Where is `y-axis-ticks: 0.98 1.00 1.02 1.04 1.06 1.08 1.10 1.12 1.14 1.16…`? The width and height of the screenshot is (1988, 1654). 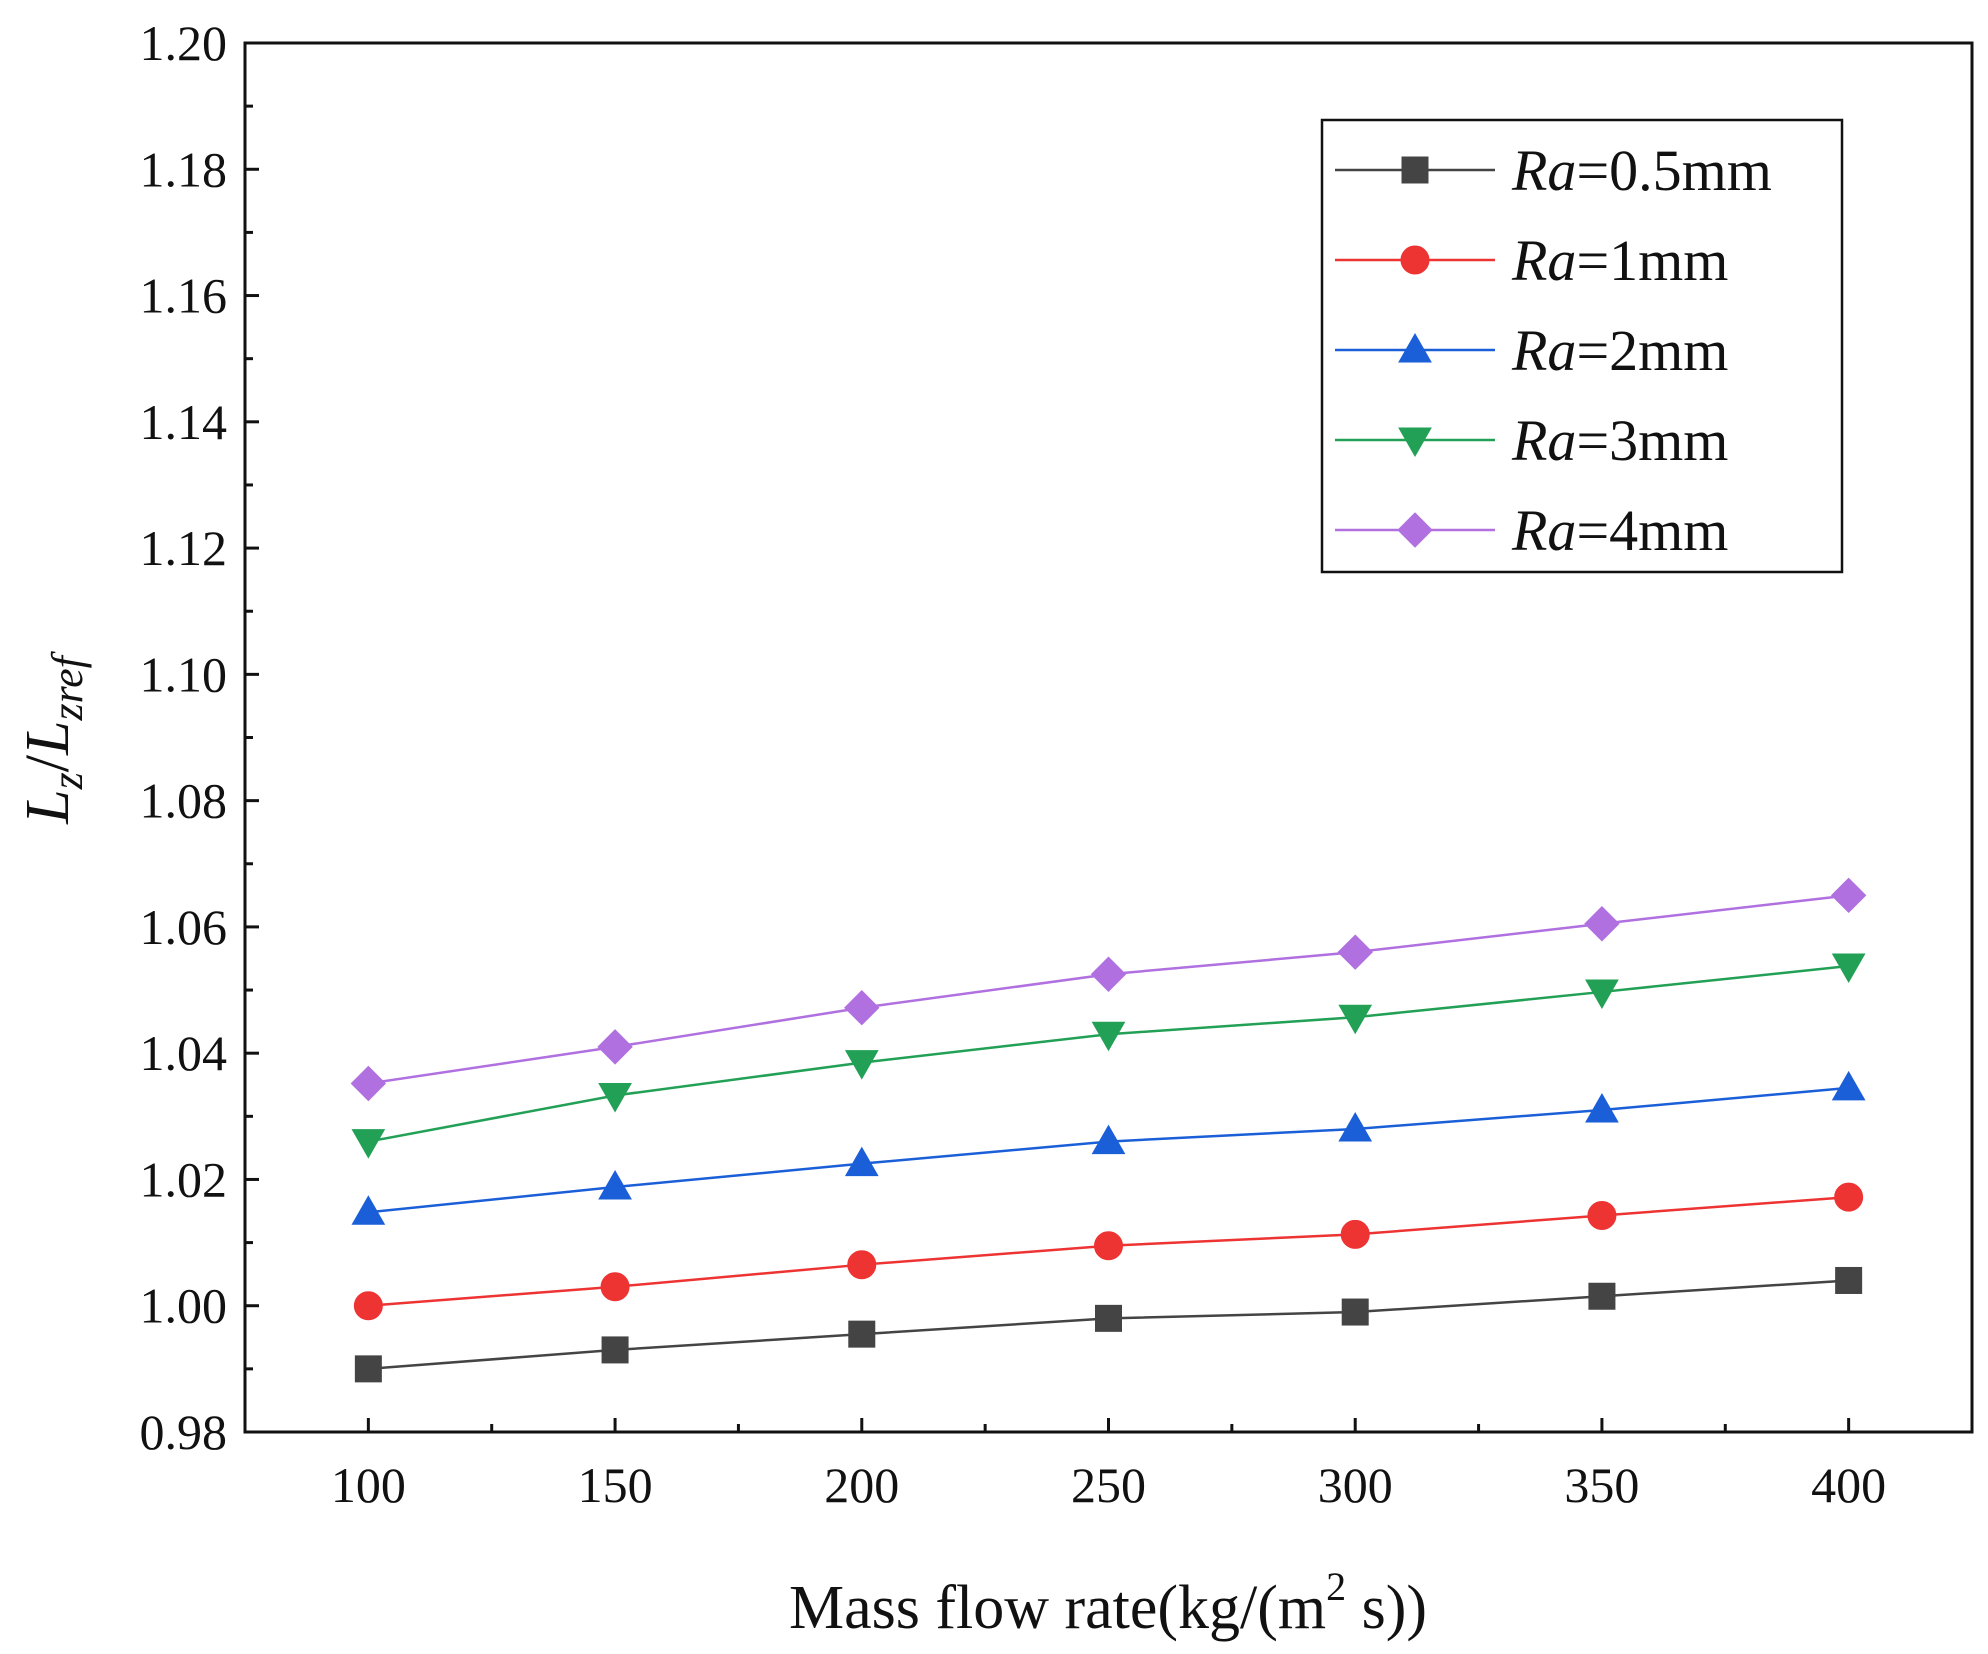 y-axis-ticks: 0.98 1.00 1.02 1.04 1.06 1.08 1.10 1.12 1.14 1.16… is located at coordinates (199, 737).